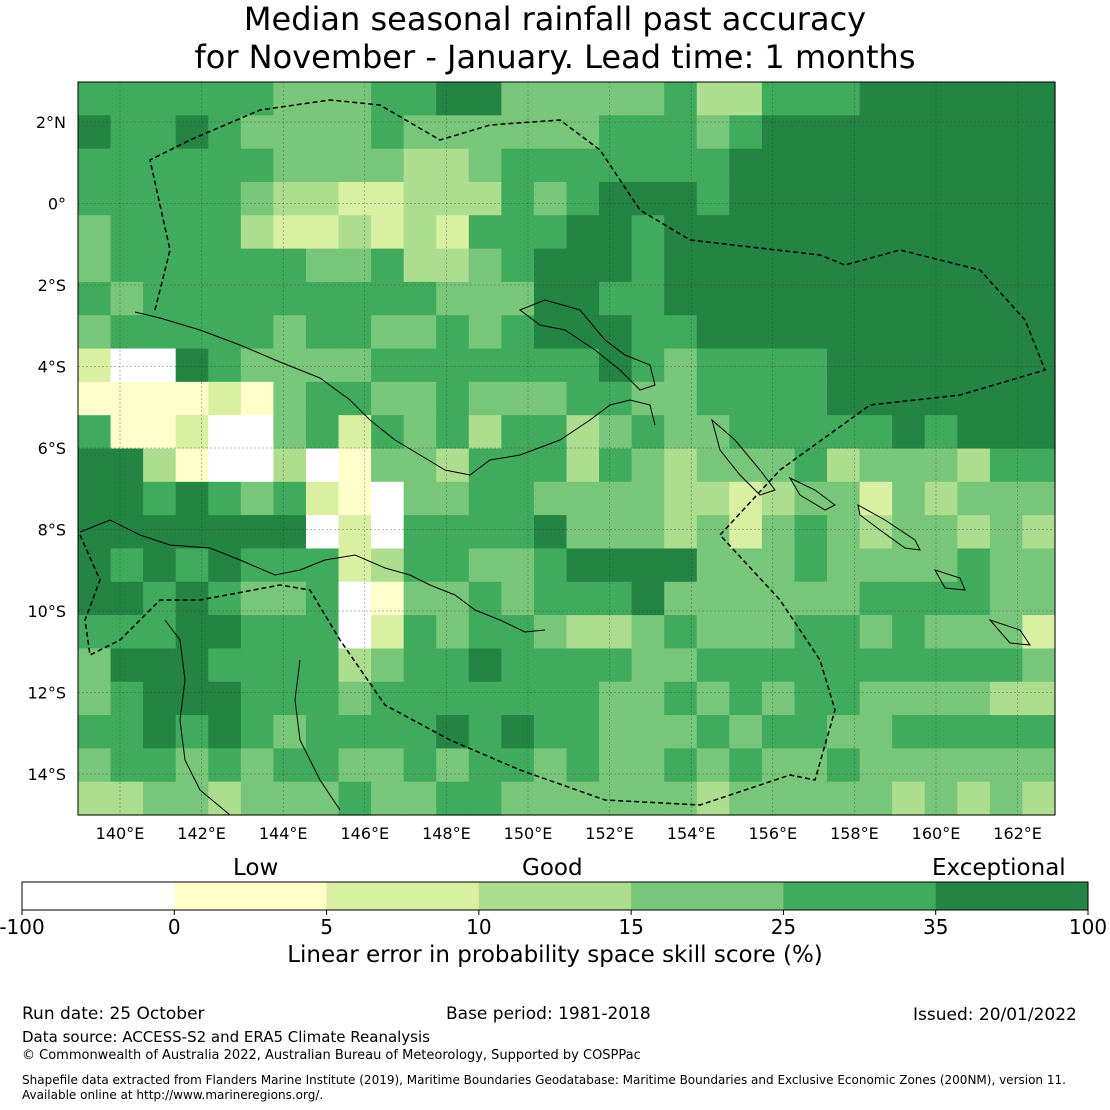 The image size is (1110, 1110). What do you see at coordinates (446, 833) in the screenshot?
I see `lon-tick-label: 148°E` at bounding box center [446, 833].